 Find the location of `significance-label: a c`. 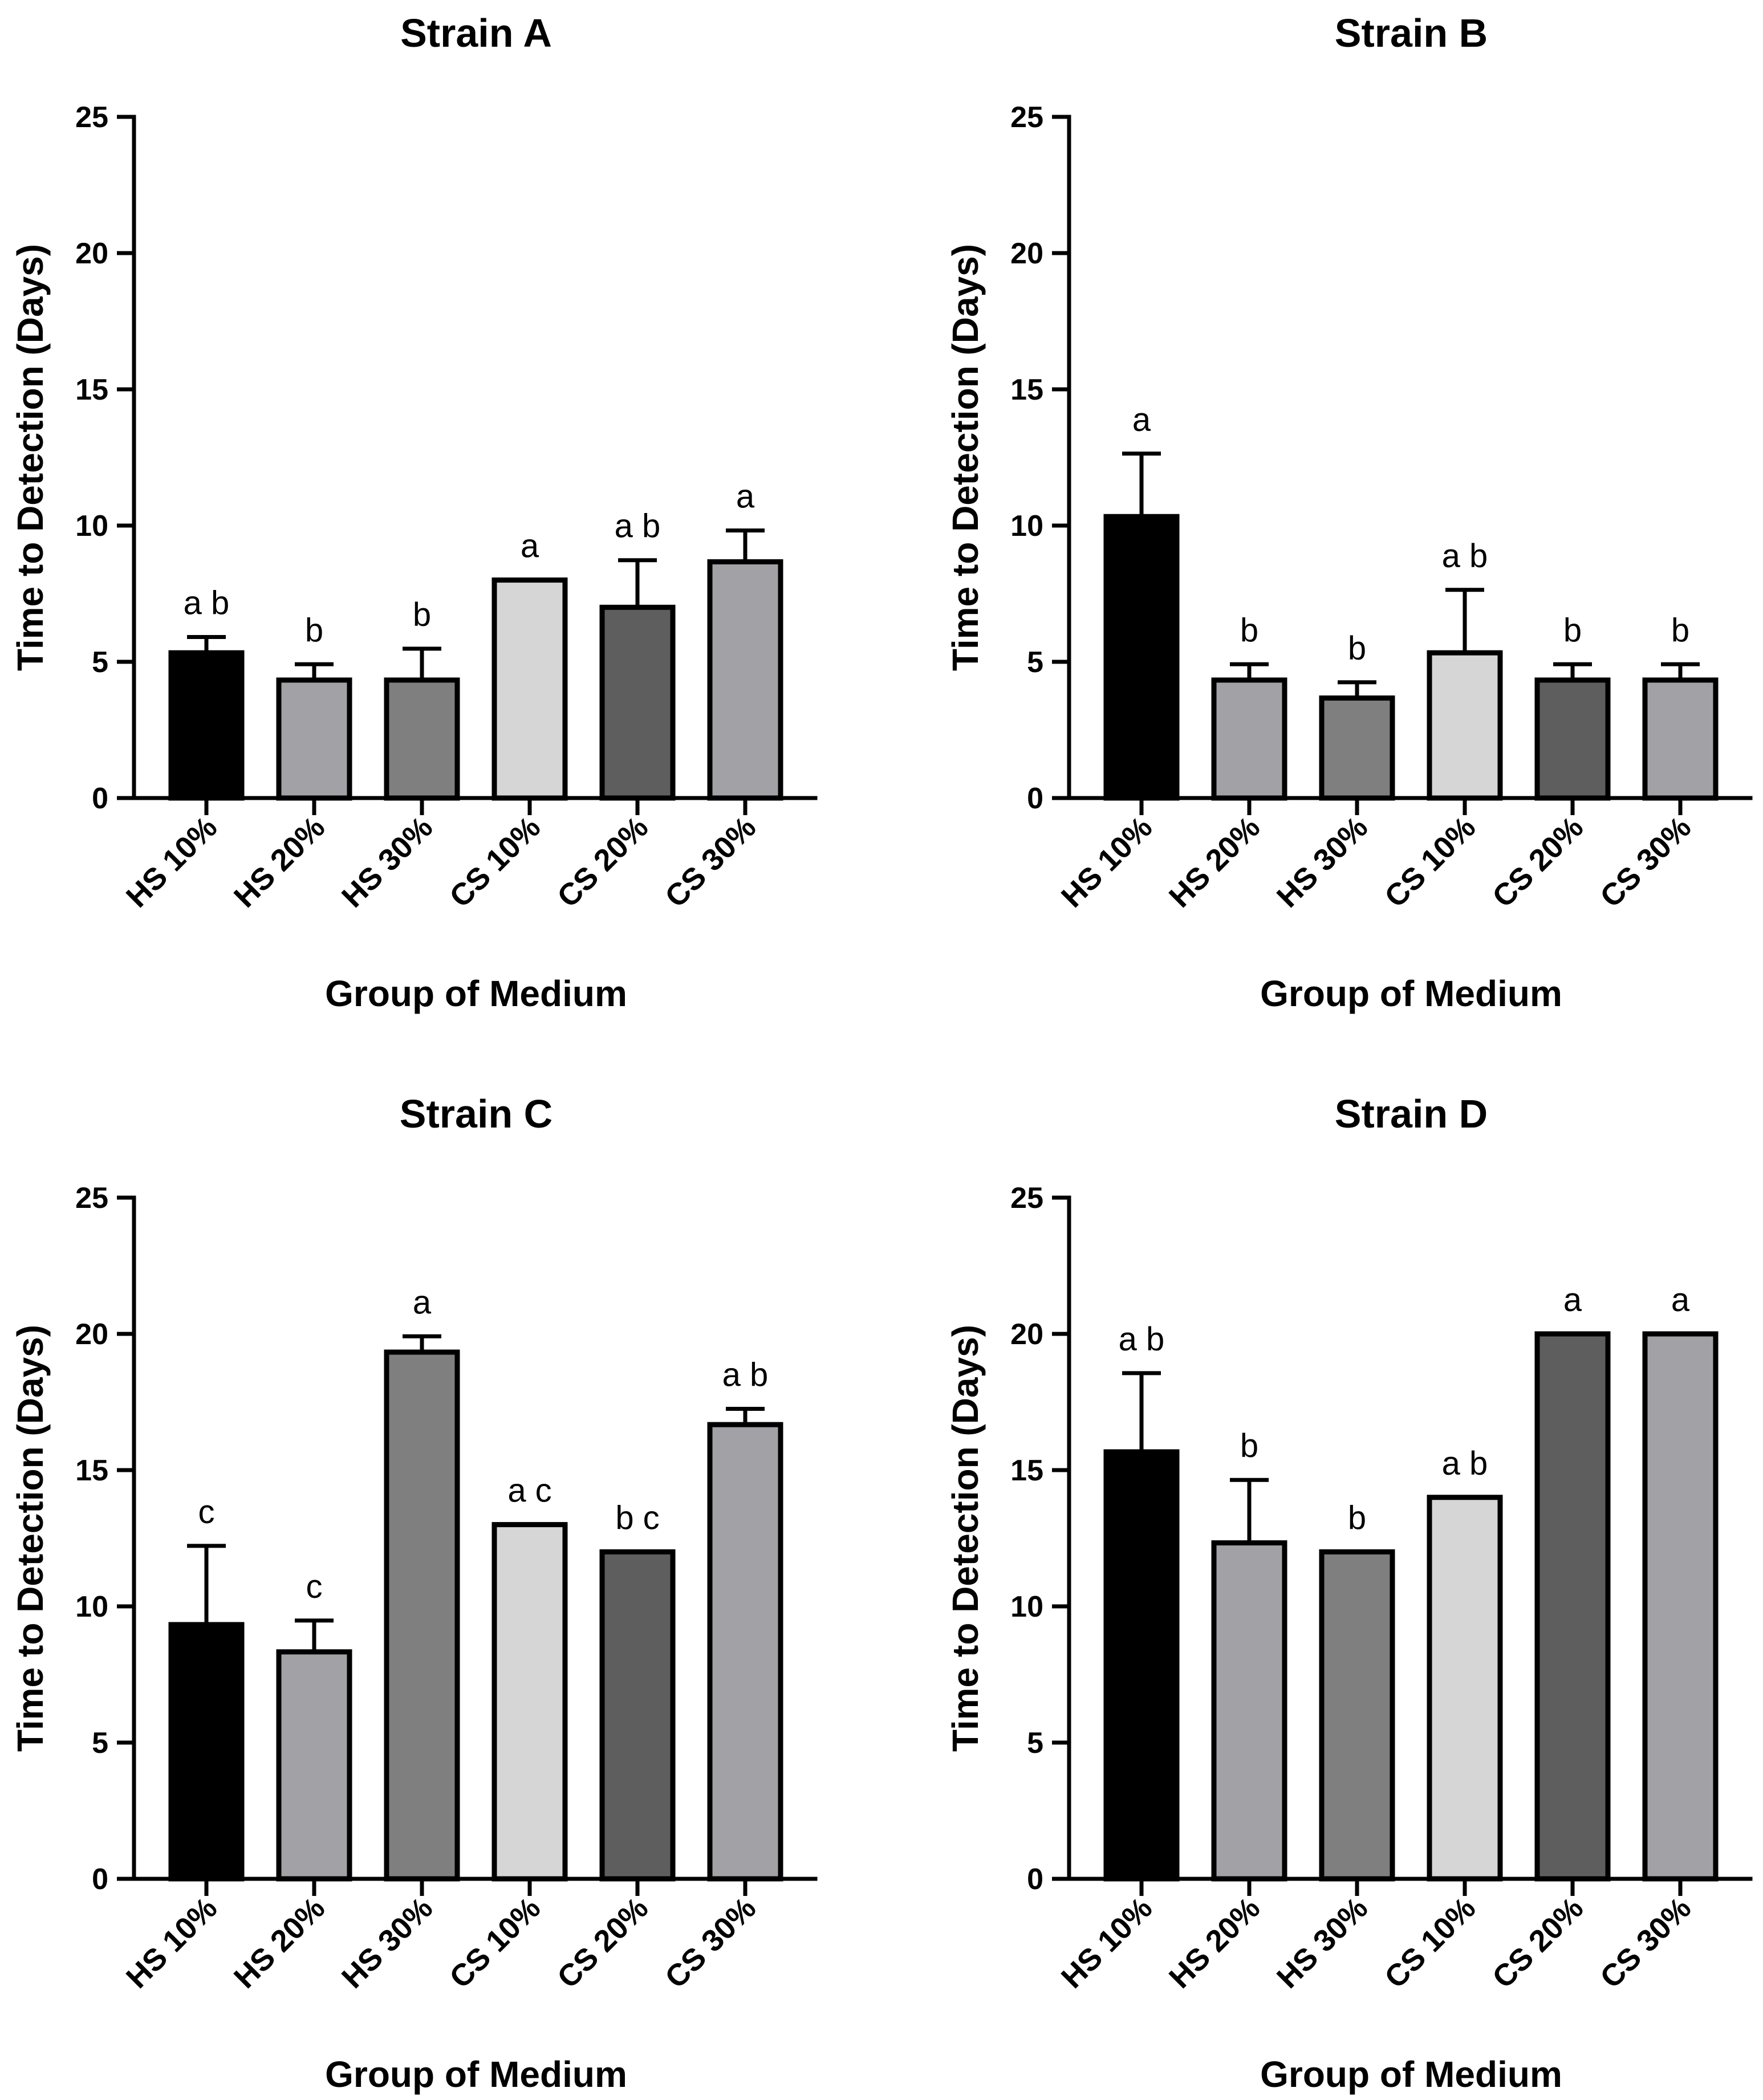

significance-label: a c is located at coordinates (529, 1491).